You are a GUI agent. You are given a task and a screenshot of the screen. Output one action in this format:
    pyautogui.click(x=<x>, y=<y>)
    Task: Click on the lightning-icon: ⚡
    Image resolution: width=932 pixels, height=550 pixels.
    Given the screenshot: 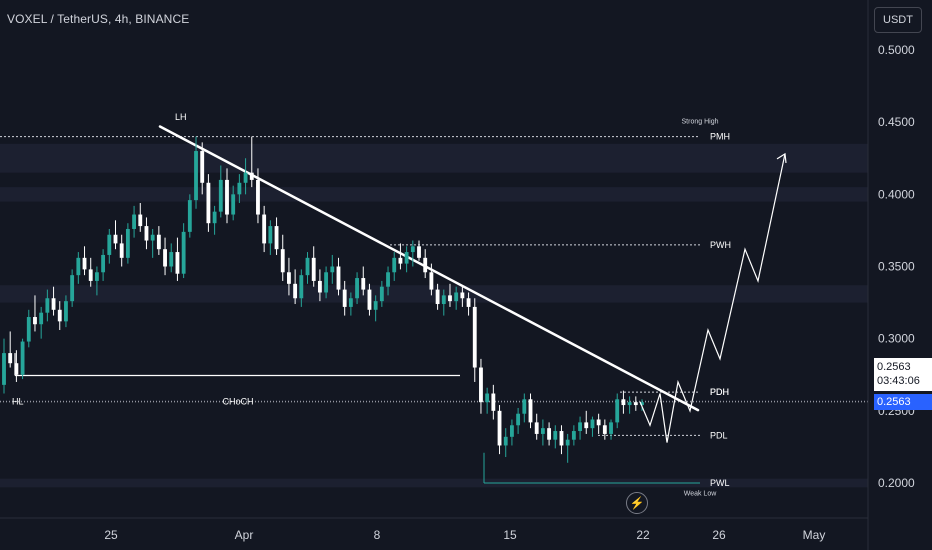 What is the action you would take?
    pyautogui.click(x=637, y=503)
    